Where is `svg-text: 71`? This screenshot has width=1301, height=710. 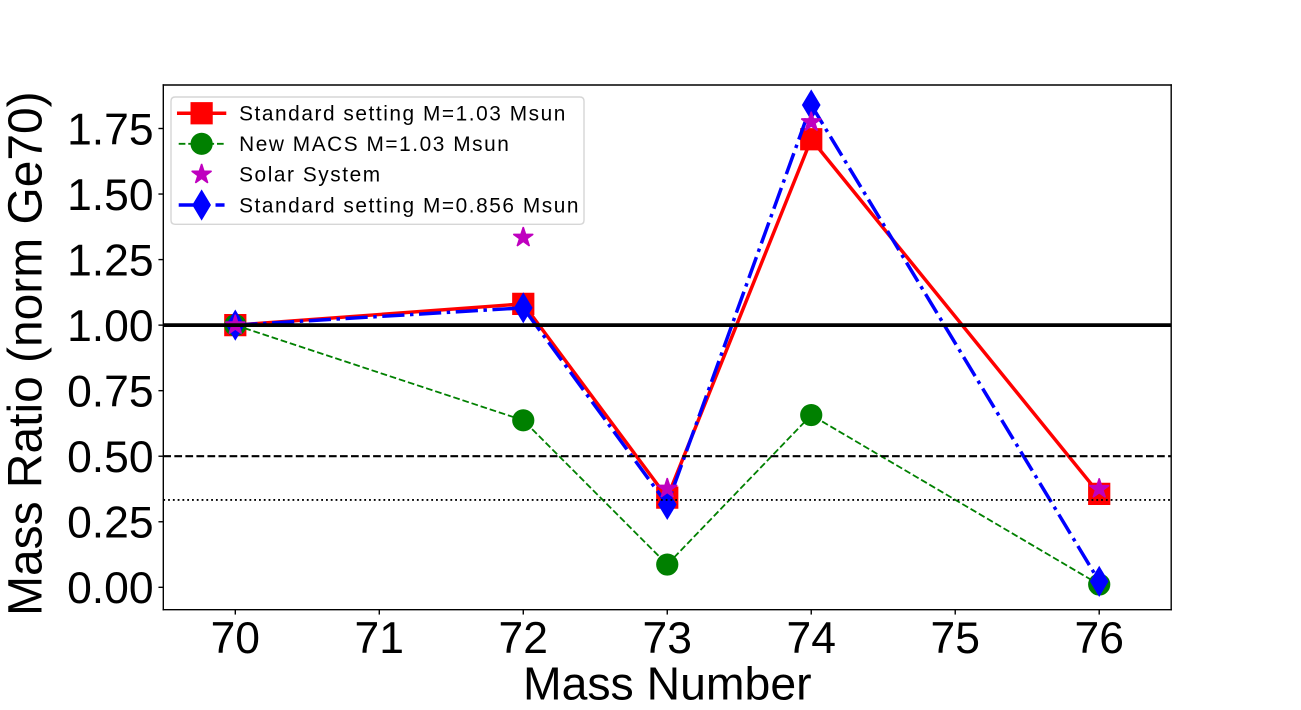
svg-text: 71 is located at coordinates (379, 638).